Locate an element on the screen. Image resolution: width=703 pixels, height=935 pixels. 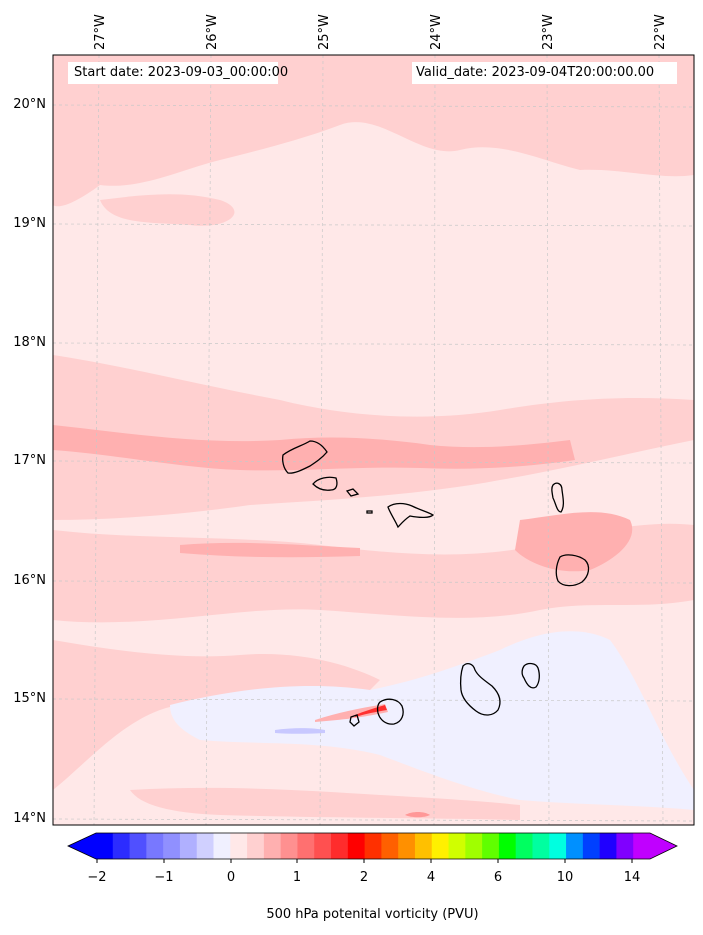
colorbar-tick-label: 14 is located at coordinates (632, 877).